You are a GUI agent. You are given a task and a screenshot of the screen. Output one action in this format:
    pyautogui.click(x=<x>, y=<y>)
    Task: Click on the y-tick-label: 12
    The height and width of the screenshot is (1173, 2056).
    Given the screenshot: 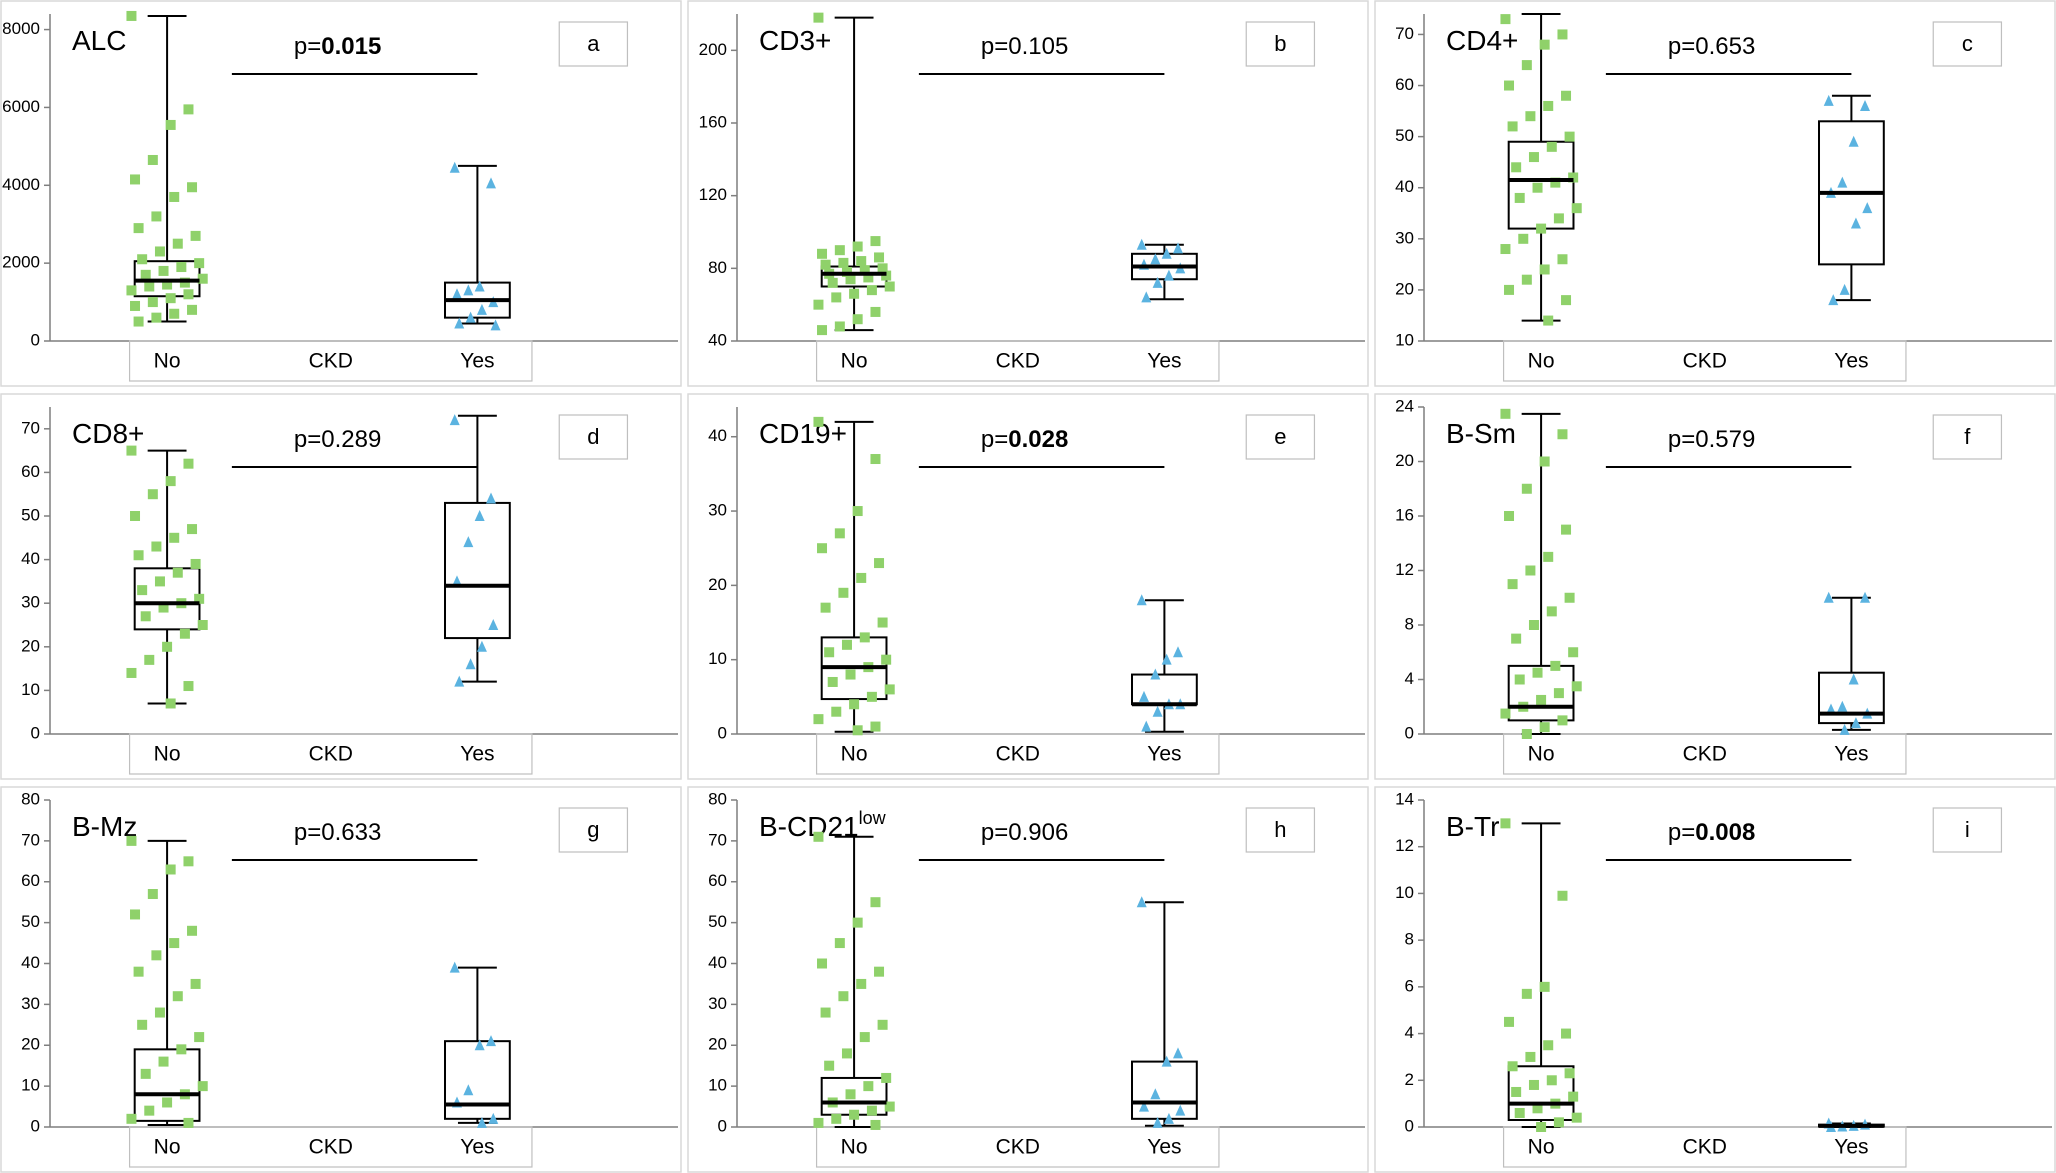 What is the action you would take?
    pyautogui.click(x=1404, y=569)
    